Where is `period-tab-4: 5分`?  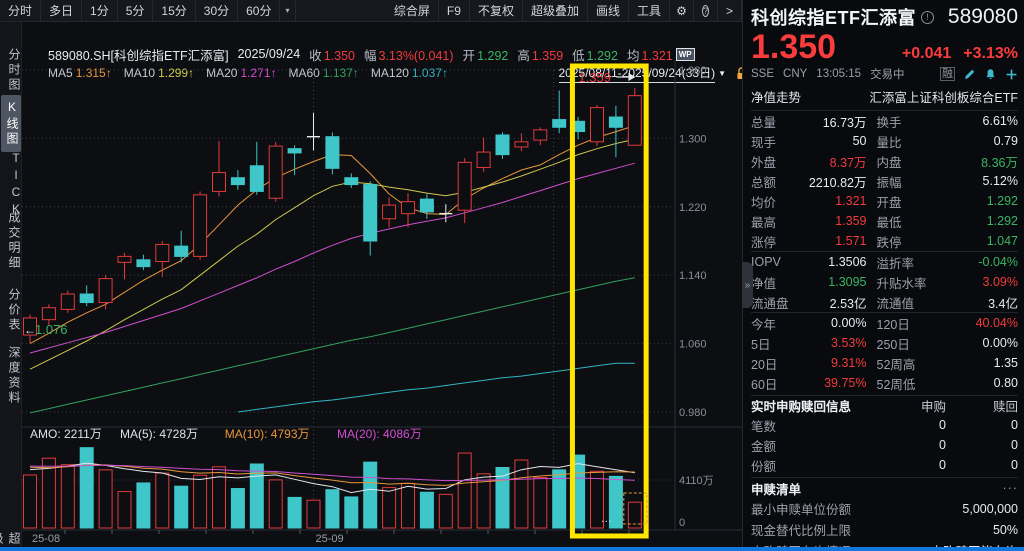
period-tab-4: 5分 is located at coordinates (136, 10).